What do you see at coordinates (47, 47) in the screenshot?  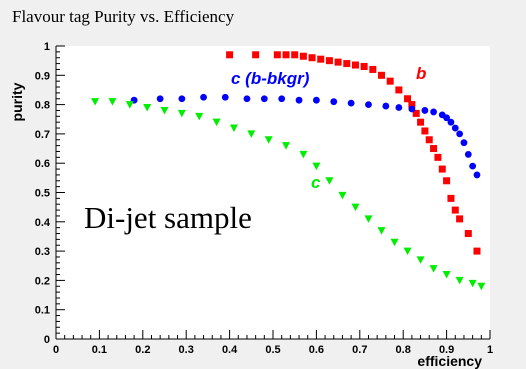 I see `y-tick-label: 1` at bounding box center [47, 47].